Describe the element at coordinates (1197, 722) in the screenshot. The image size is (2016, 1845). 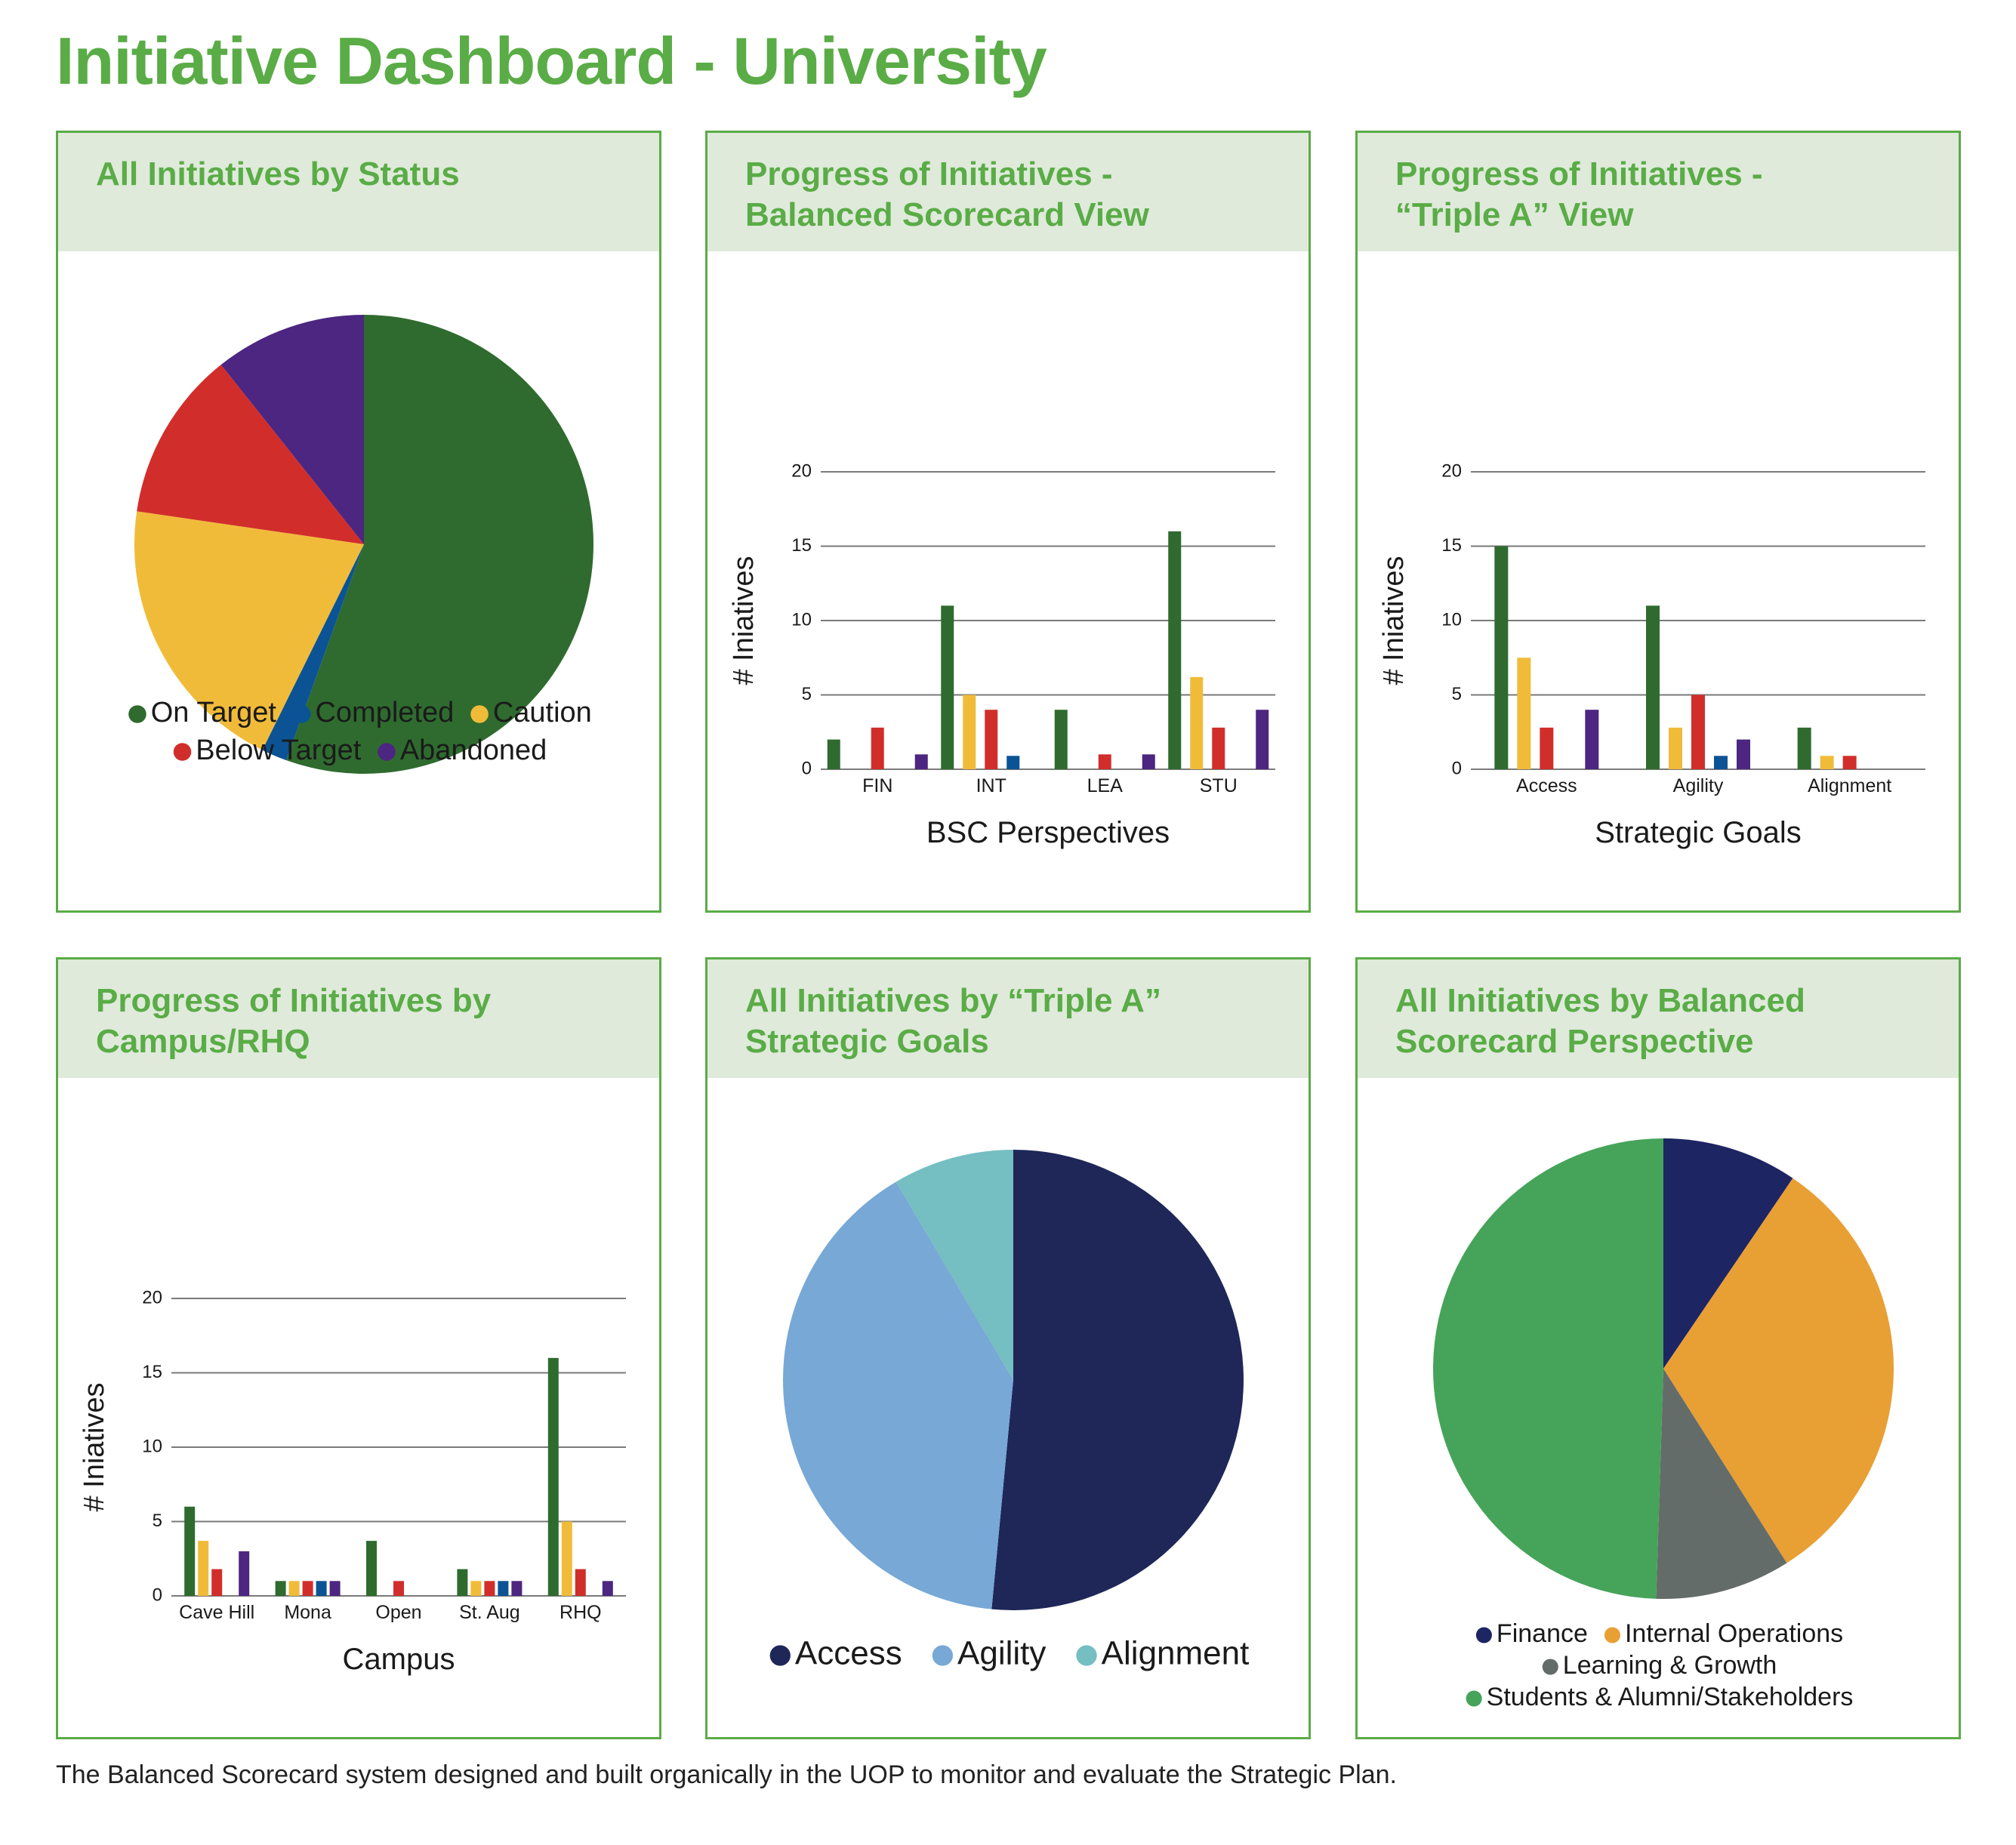
I see `bar-stu-caution` at that location.